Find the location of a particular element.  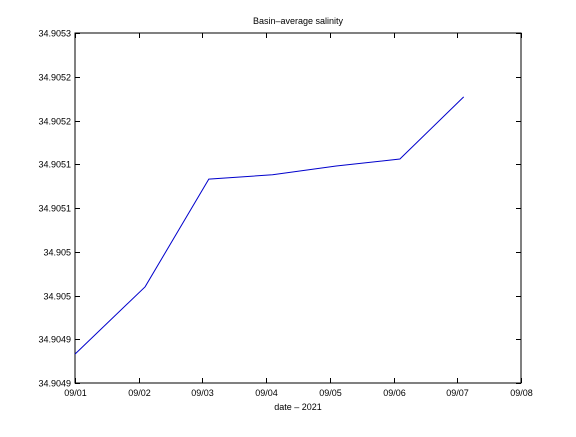

x-tick-label: 09/08 is located at coordinates (521, 393).